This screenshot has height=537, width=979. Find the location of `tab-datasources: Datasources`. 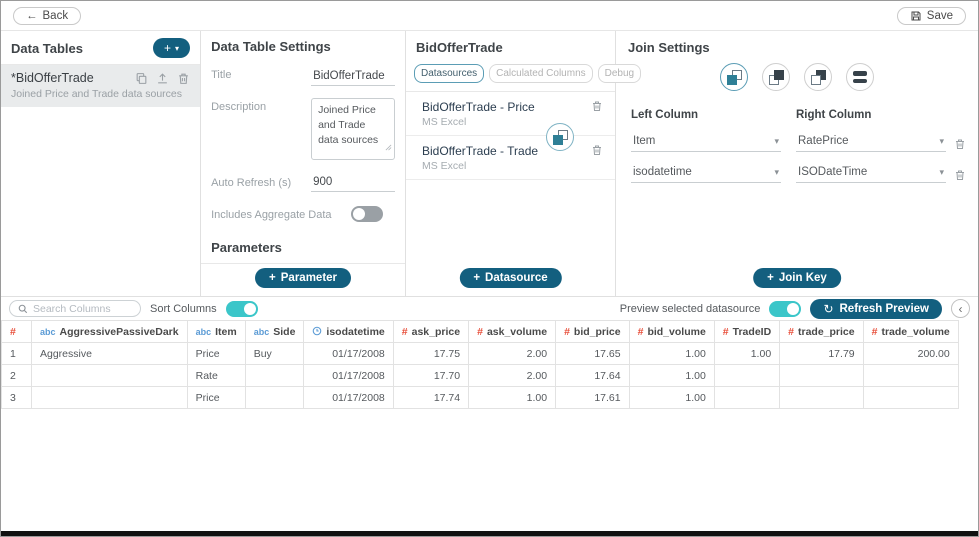

tab-datasources: Datasources is located at coordinates (449, 73).